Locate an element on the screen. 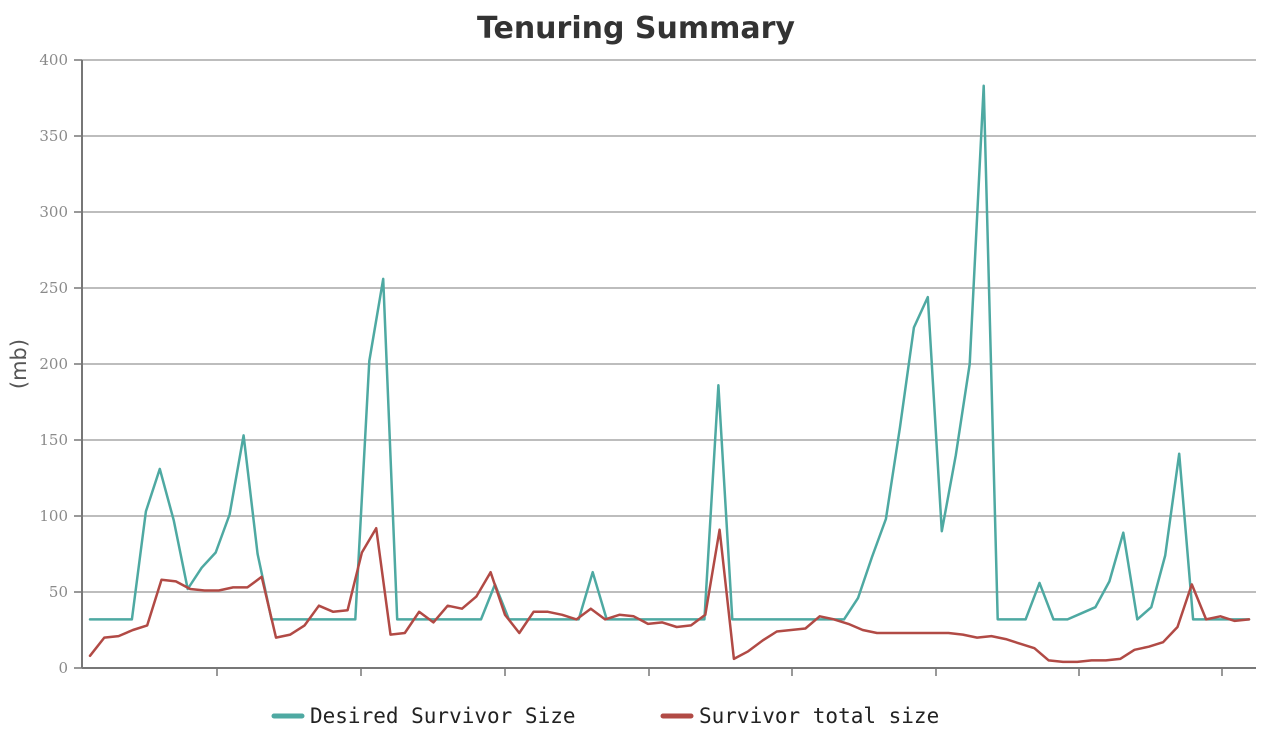 This screenshot has width=1280, height=741. y-tick-label: 350 is located at coordinates (53, 136).